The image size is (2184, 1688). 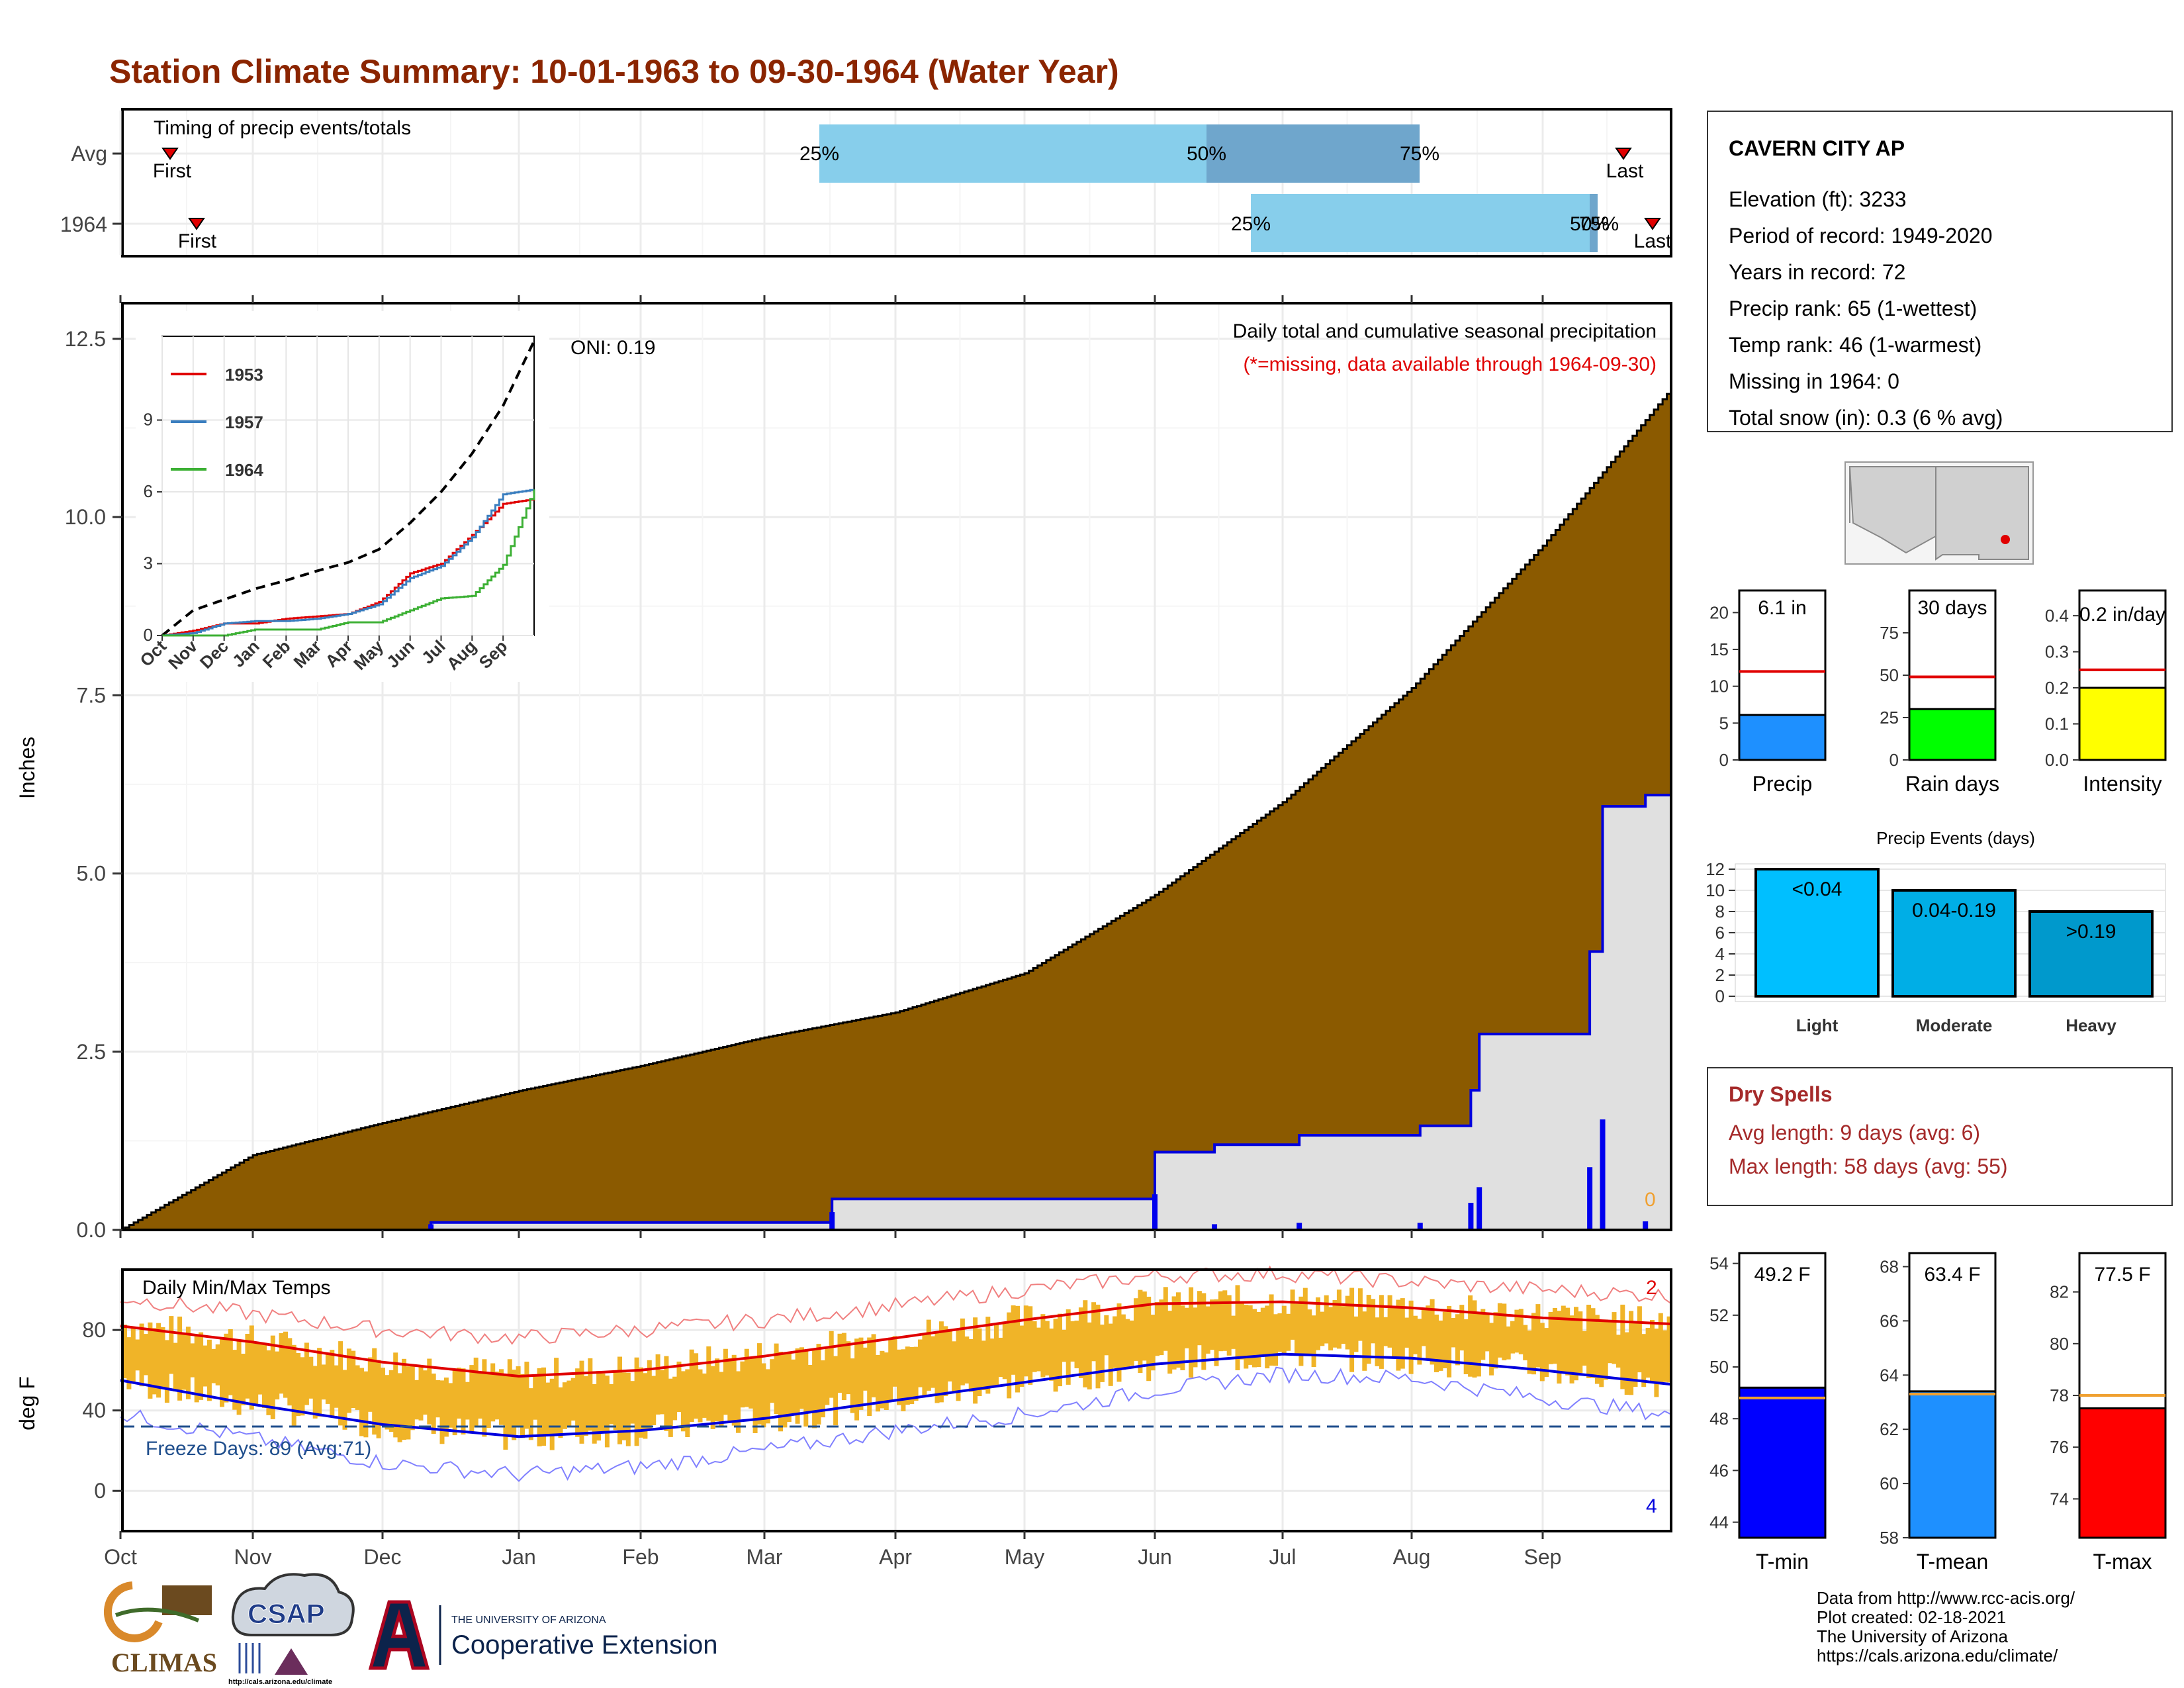 What do you see at coordinates (1817, 272) in the screenshot?
I see `station-info-line: Years in record: 72` at bounding box center [1817, 272].